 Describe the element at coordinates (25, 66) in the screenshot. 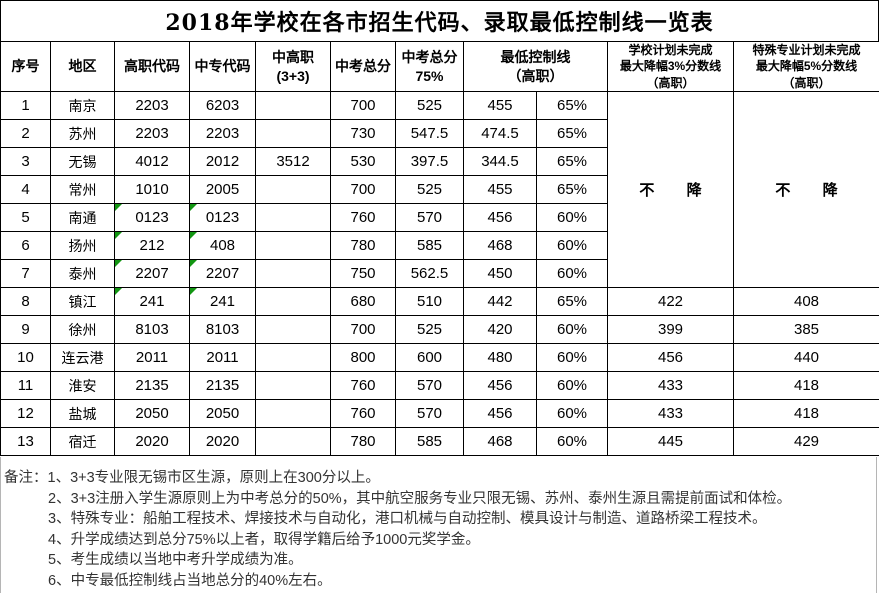

I see `col-header-no: 序号` at that location.